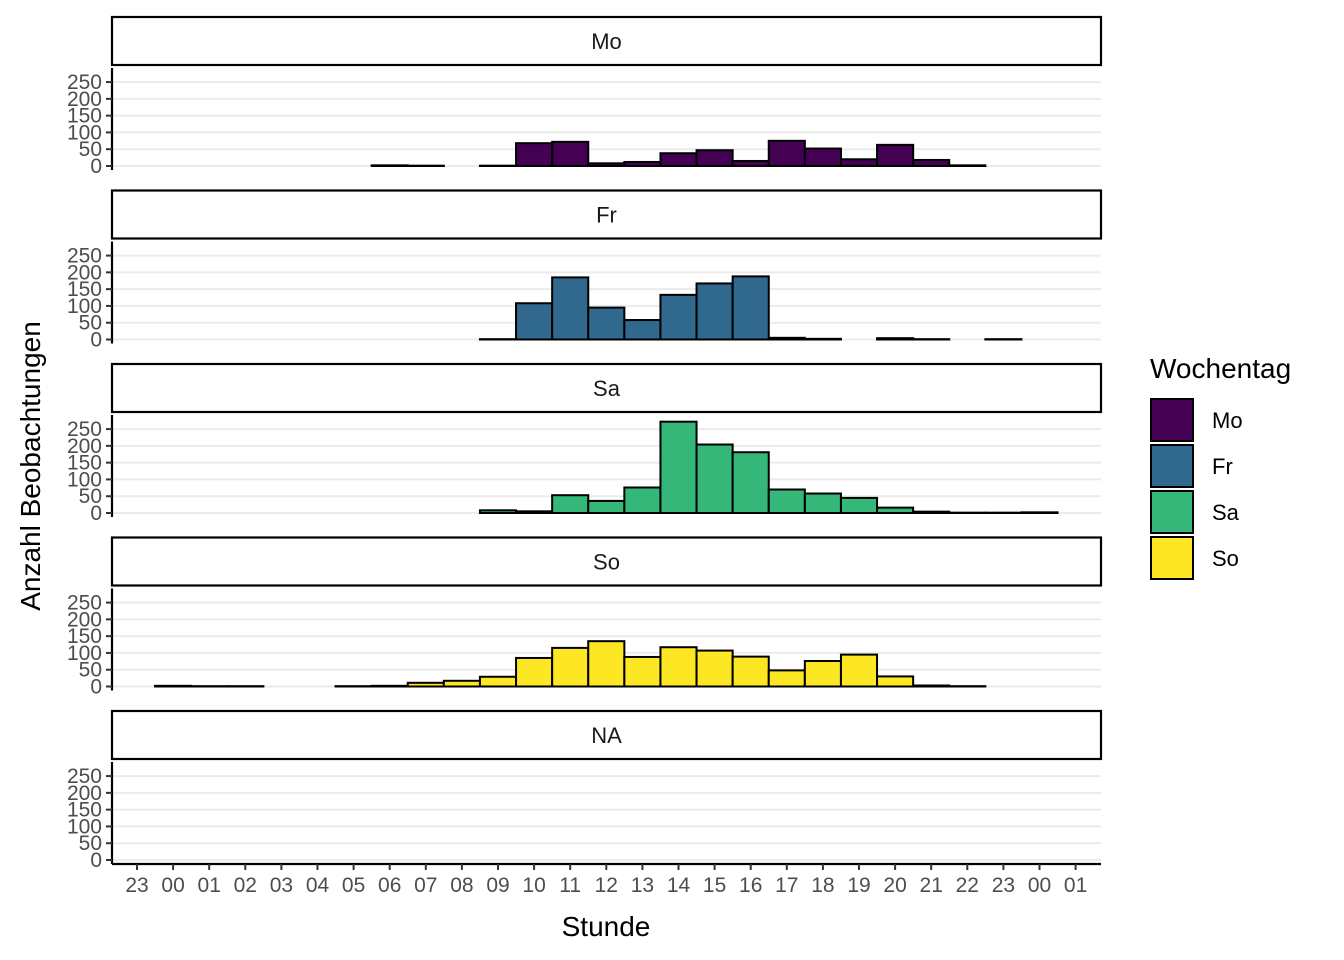  Describe the element at coordinates (136, 885) in the screenshot. I see `x-tick-label: 23` at that location.